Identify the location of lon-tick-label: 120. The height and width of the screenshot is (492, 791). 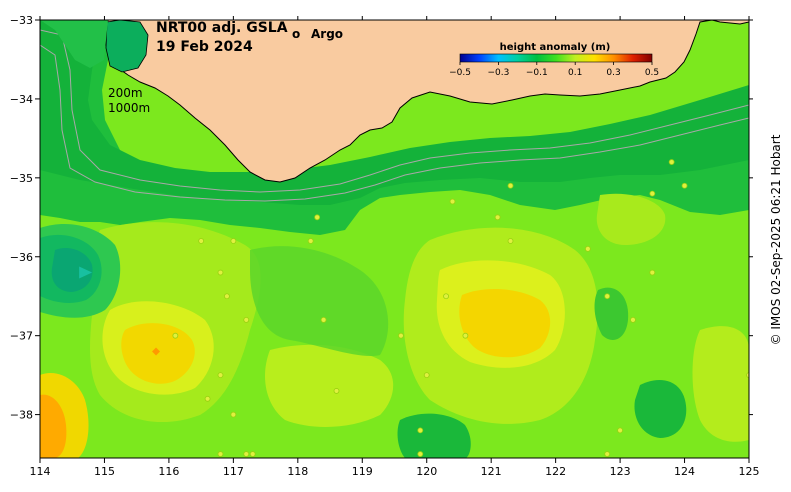
(426, 471).